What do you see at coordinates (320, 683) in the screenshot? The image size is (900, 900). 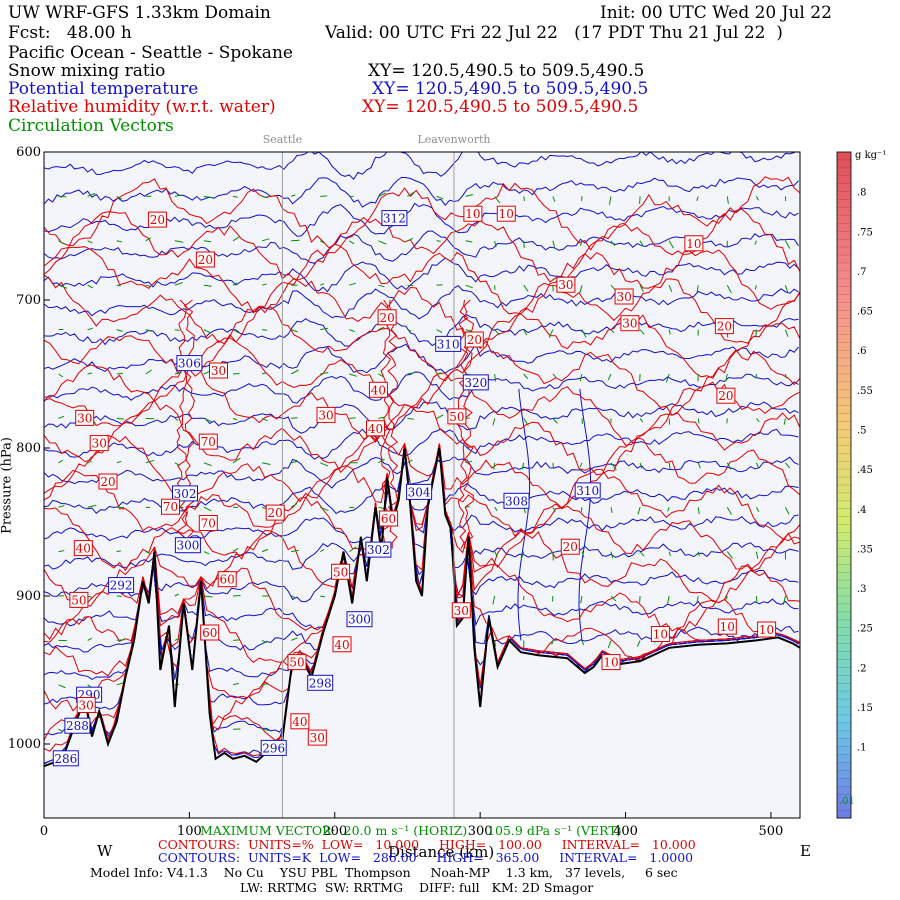 I see `theta-label: 298` at bounding box center [320, 683].